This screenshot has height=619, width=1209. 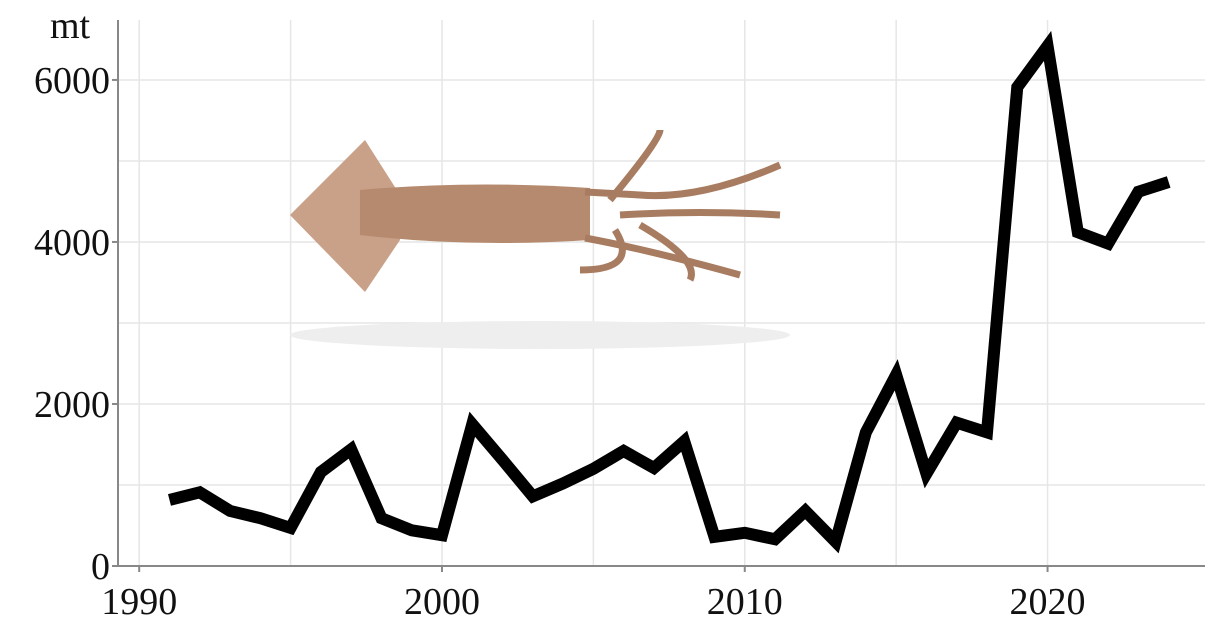 I want to click on y-tick-label: 2000, so click(x=72, y=405).